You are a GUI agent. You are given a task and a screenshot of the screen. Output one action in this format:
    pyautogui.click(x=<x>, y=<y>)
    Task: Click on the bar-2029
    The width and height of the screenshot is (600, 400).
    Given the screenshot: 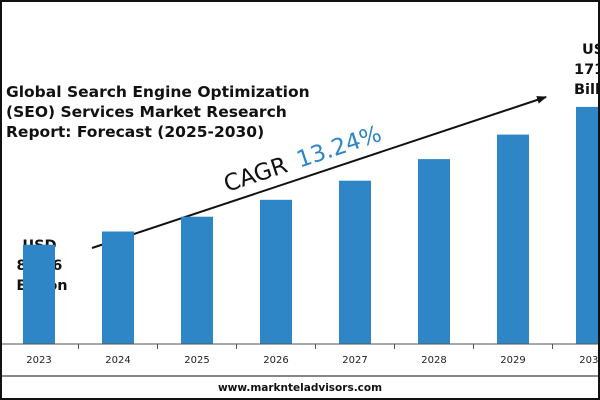 What is the action you would take?
    pyautogui.click(x=513, y=239)
    